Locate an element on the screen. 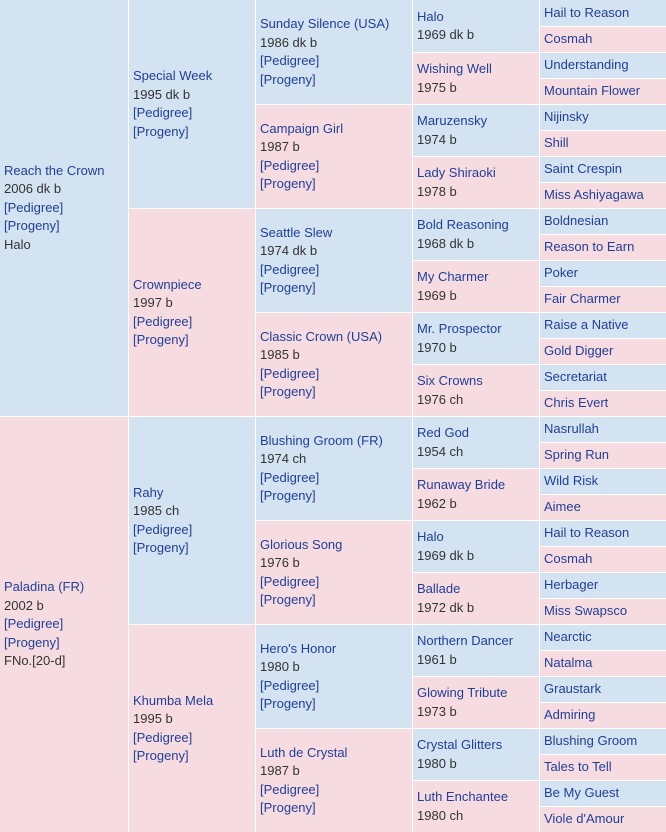 Image resolution: width=666 pixels, height=832 pixels. horse-name: Maruzensky is located at coordinates (452, 120).